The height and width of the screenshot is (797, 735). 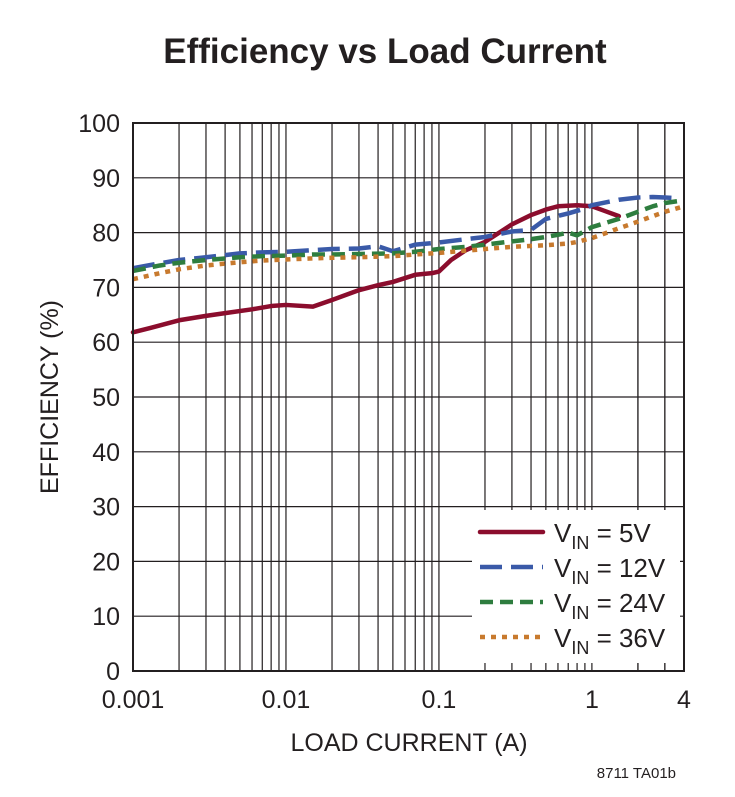 I want to click on y-tick-label: 40, so click(x=106, y=453).